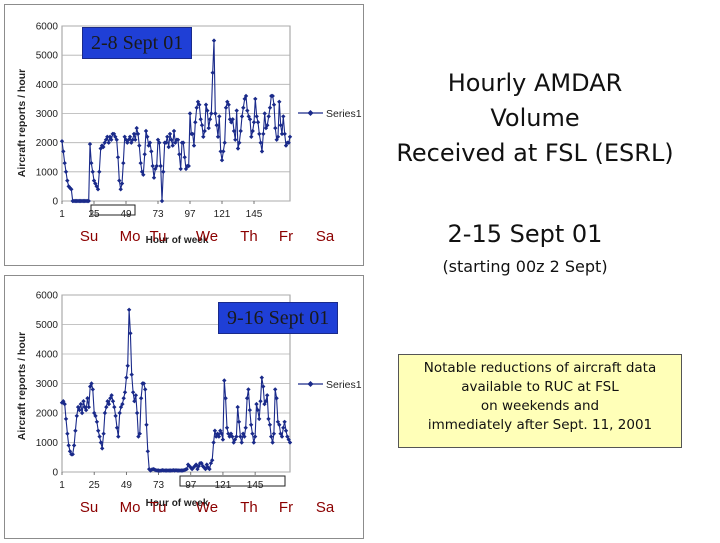  What do you see at coordinates (344, 114) in the screenshot?
I see `legend-label: Series1` at bounding box center [344, 114].